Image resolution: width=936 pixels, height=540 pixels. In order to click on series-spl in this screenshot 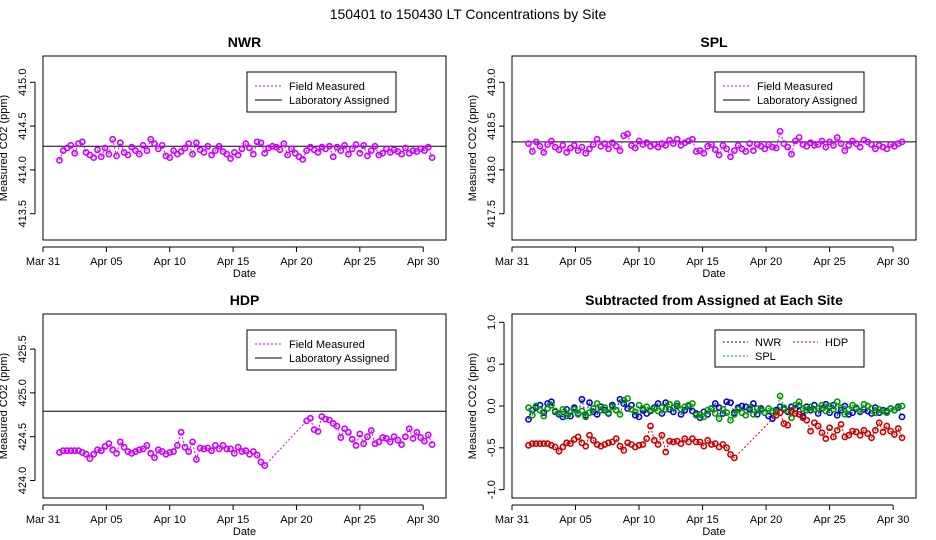, I will do `click(715, 408)`.